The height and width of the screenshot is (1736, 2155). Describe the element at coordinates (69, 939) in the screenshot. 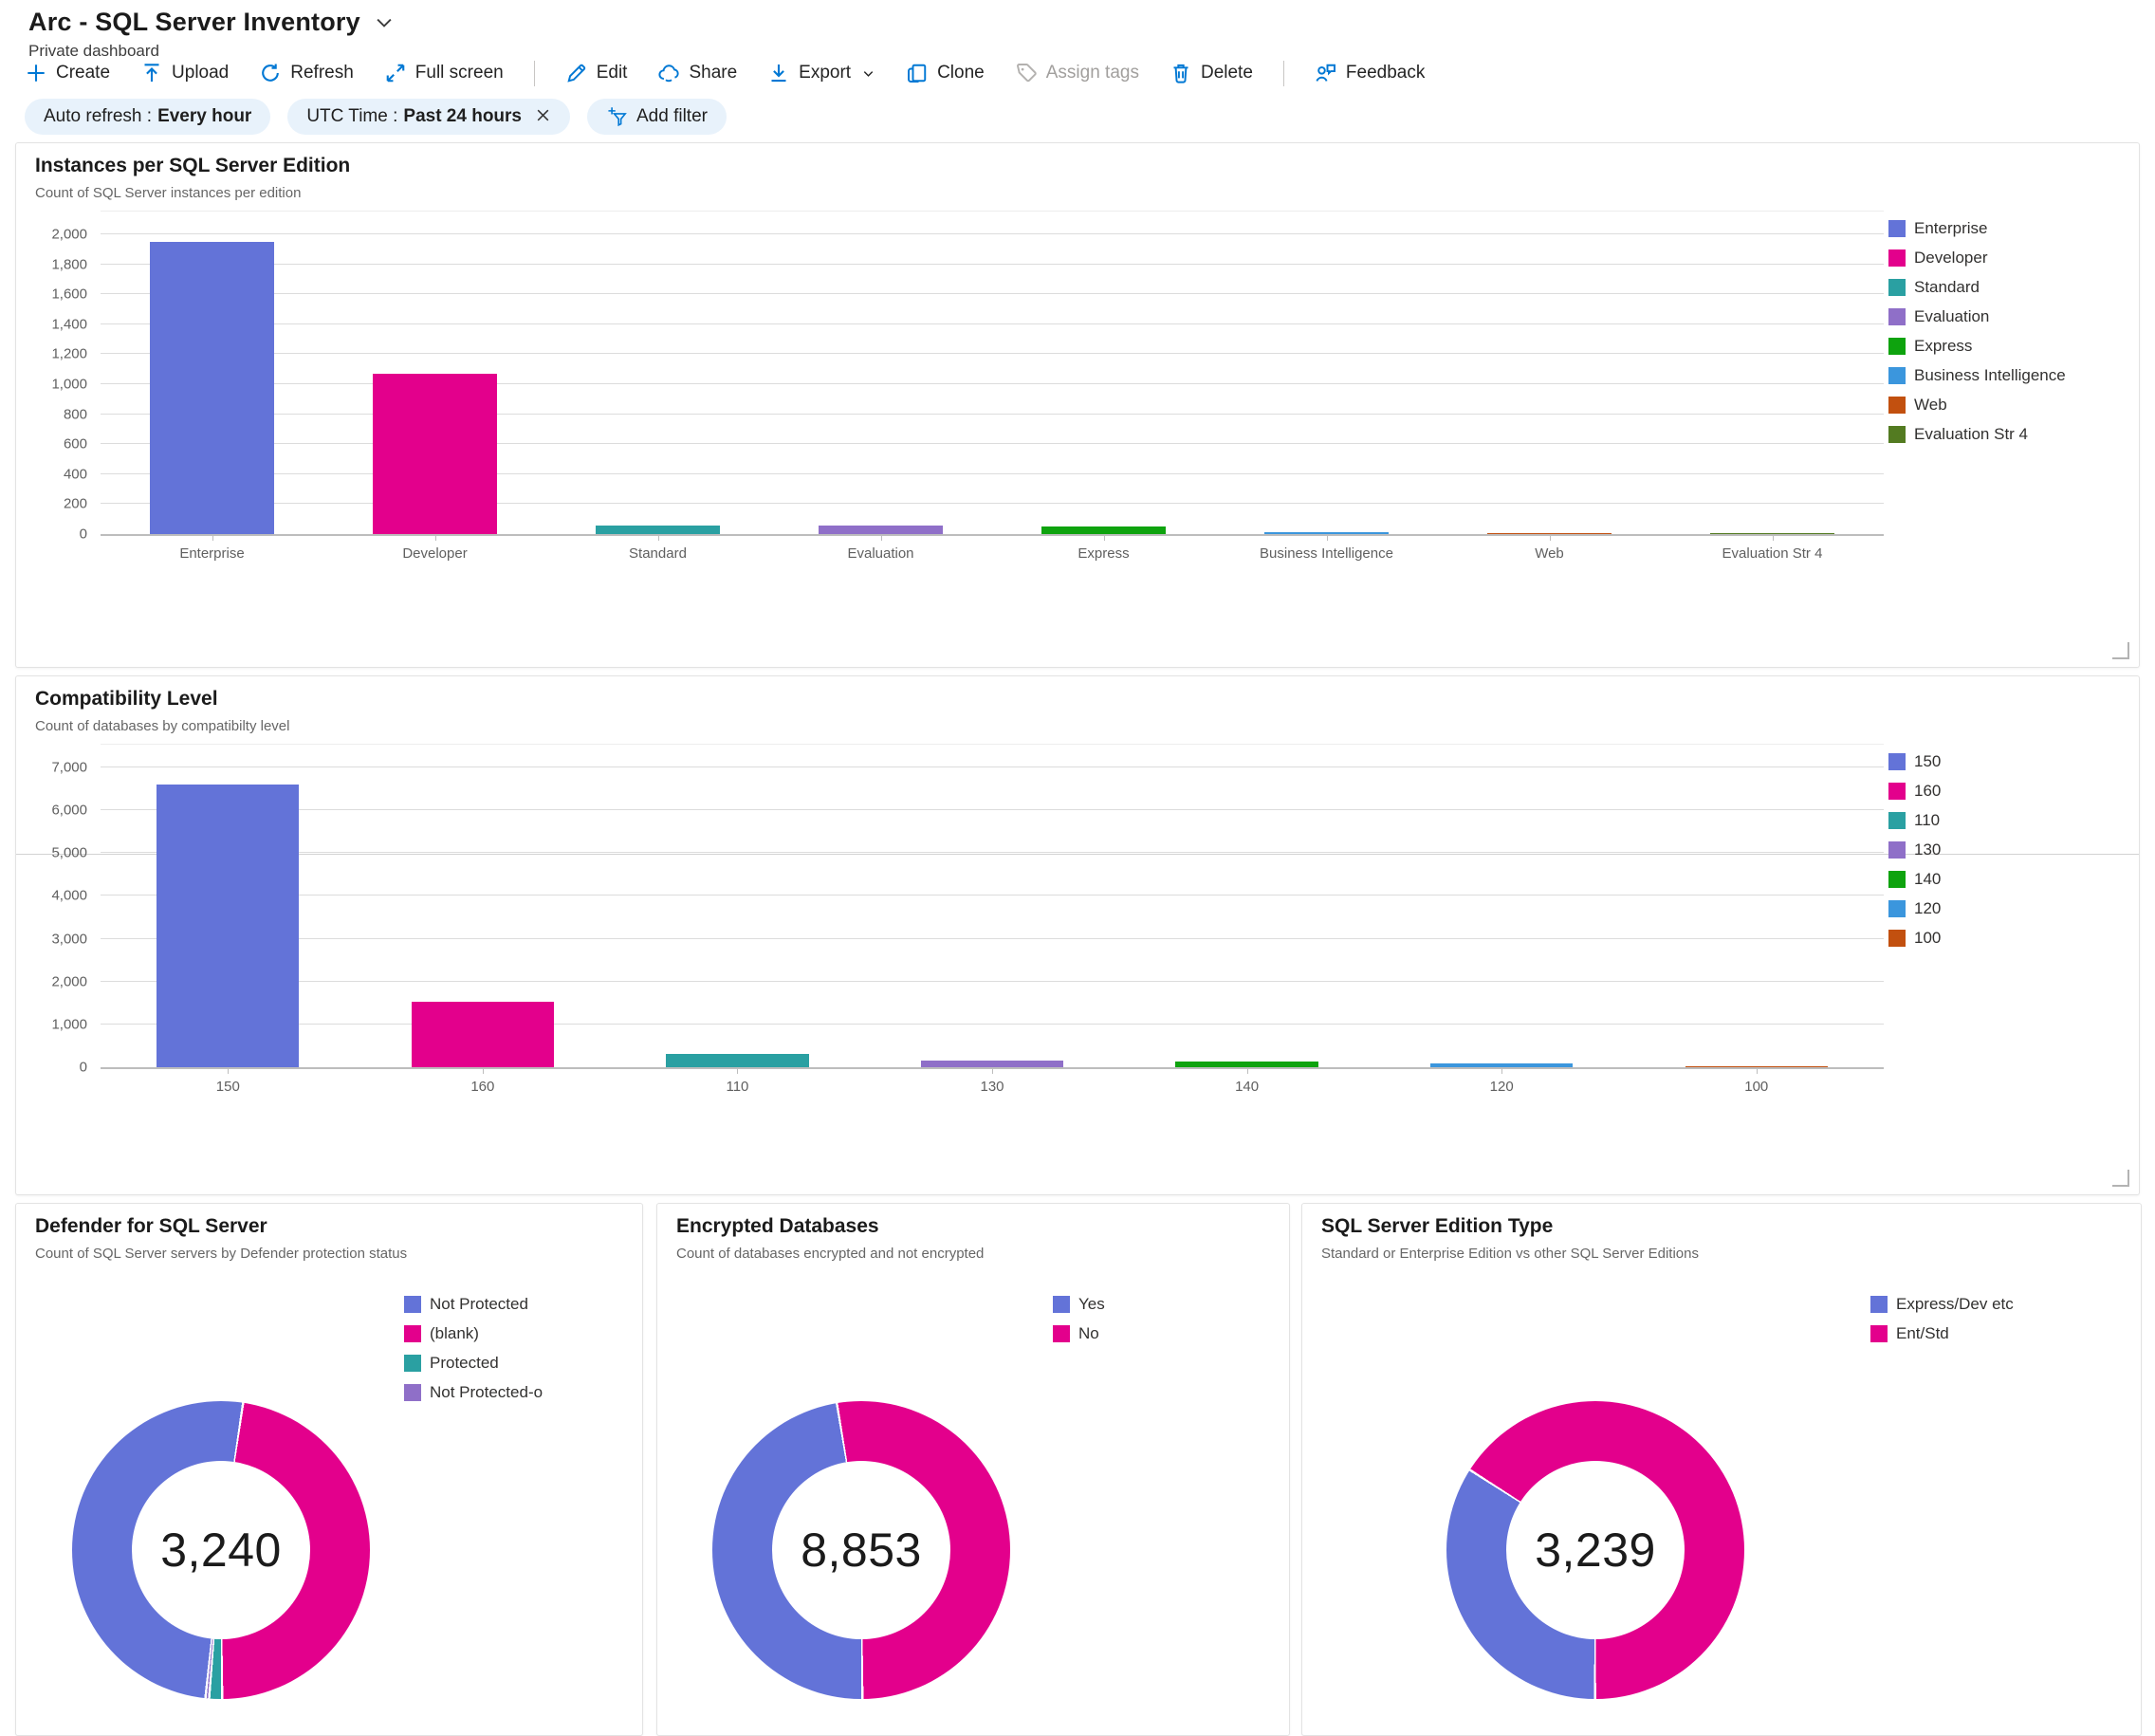

I see `y-axis-tick-label: 3,000` at that location.